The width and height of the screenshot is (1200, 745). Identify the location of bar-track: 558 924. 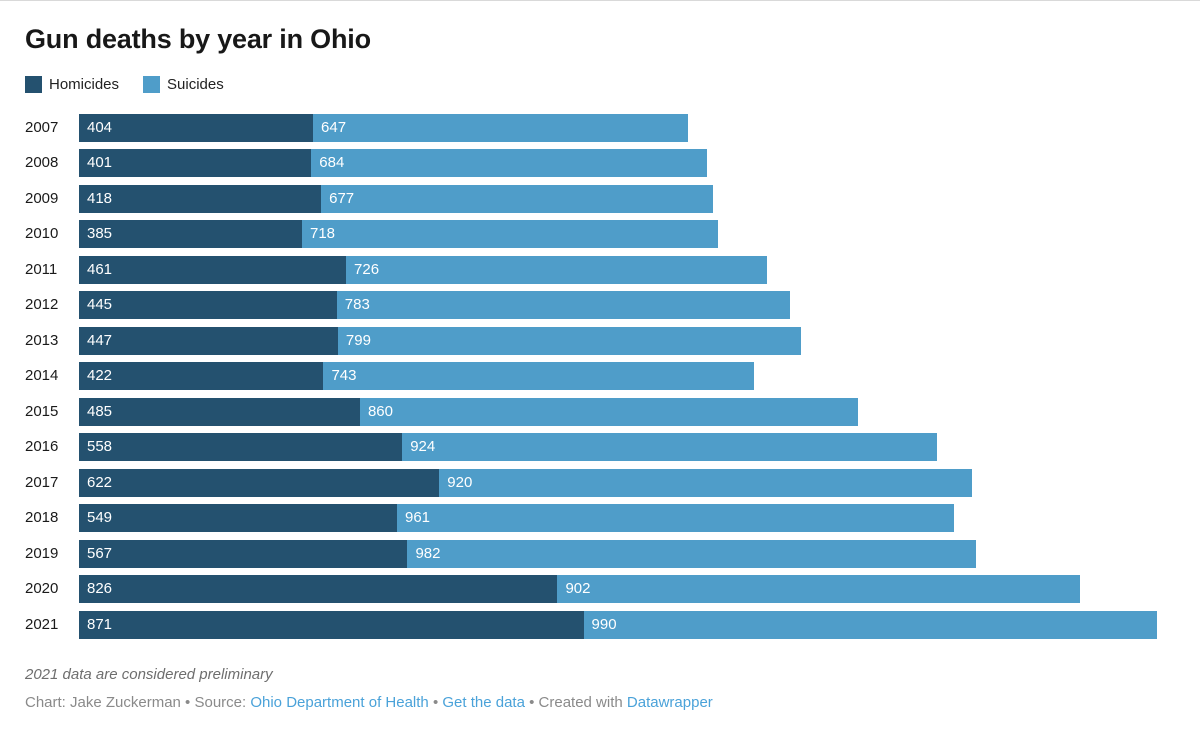
(618, 447).